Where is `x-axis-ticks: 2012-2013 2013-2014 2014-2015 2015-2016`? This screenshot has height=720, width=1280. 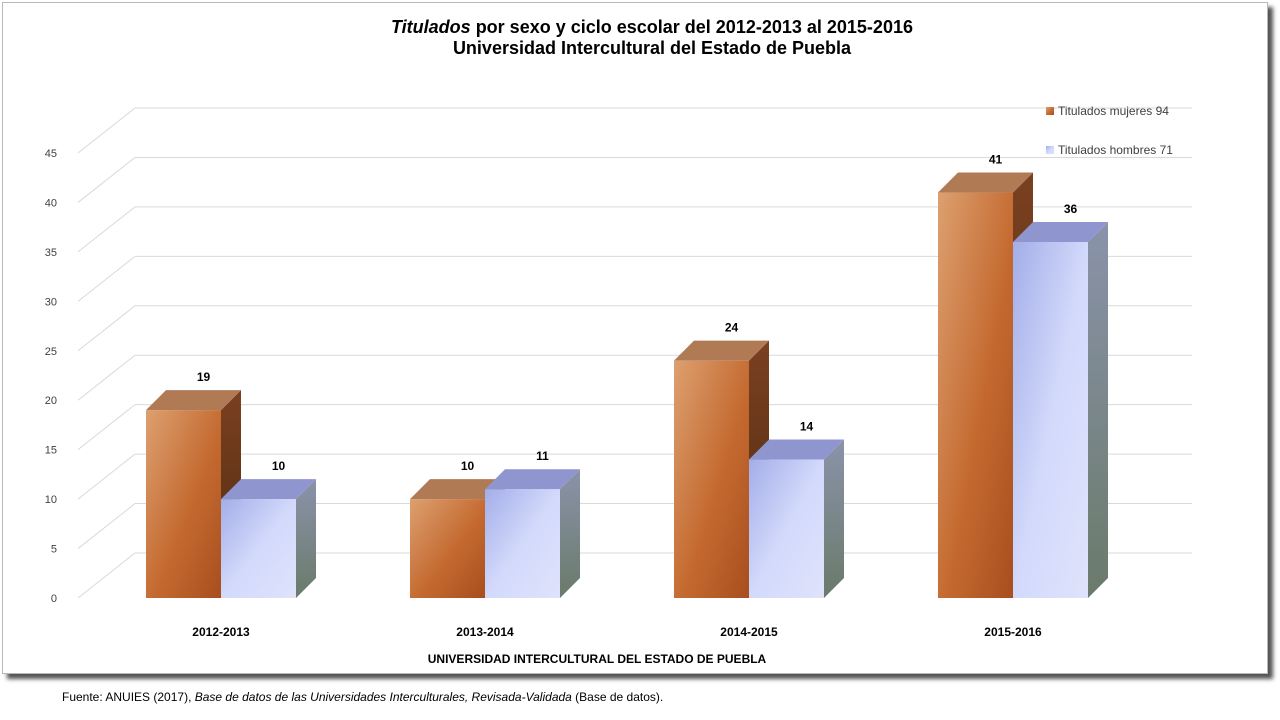 x-axis-ticks: 2012-2013 2013-2014 2014-2015 2015-2016 is located at coordinates (617, 632).